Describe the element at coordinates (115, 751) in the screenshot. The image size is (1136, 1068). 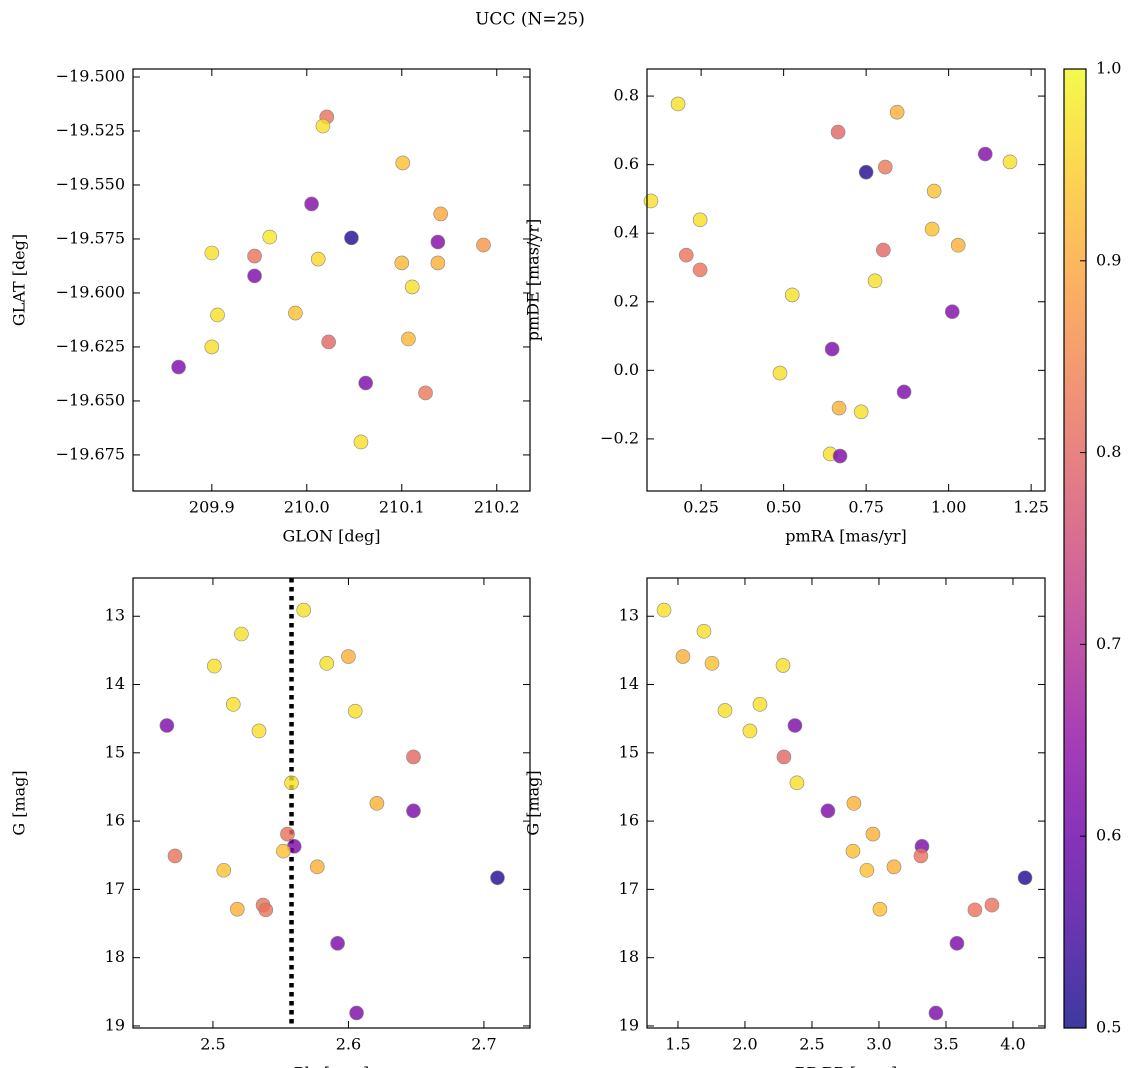
I see `y-tick-label: 15` at that location.